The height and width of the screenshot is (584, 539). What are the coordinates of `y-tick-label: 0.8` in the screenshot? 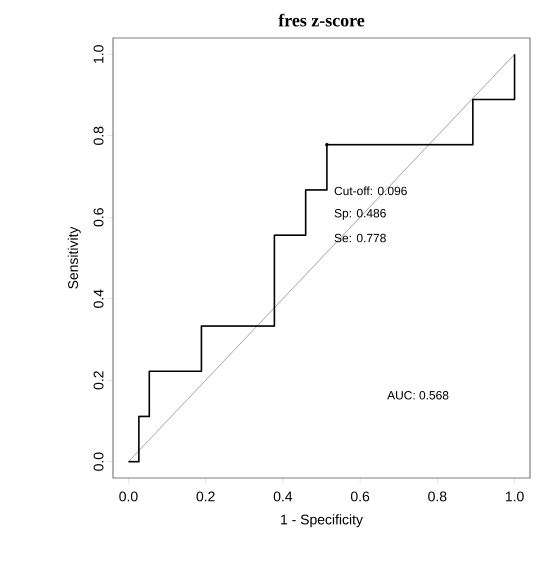 It's located at (99, 135).